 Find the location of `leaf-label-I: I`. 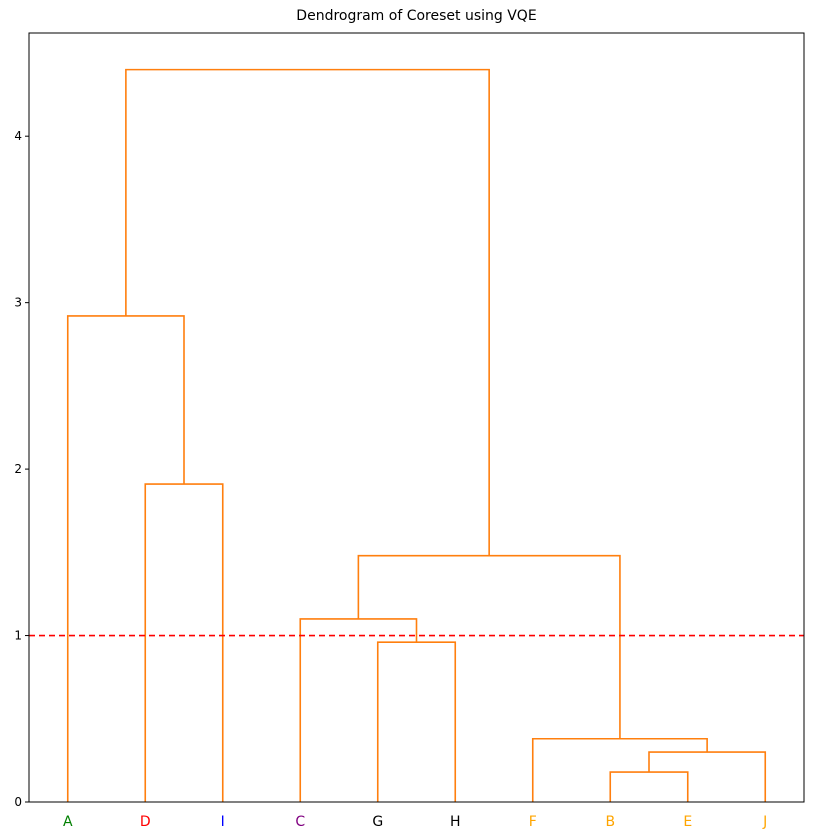

leaf-label-I: I is located at coordinates (223, 822).